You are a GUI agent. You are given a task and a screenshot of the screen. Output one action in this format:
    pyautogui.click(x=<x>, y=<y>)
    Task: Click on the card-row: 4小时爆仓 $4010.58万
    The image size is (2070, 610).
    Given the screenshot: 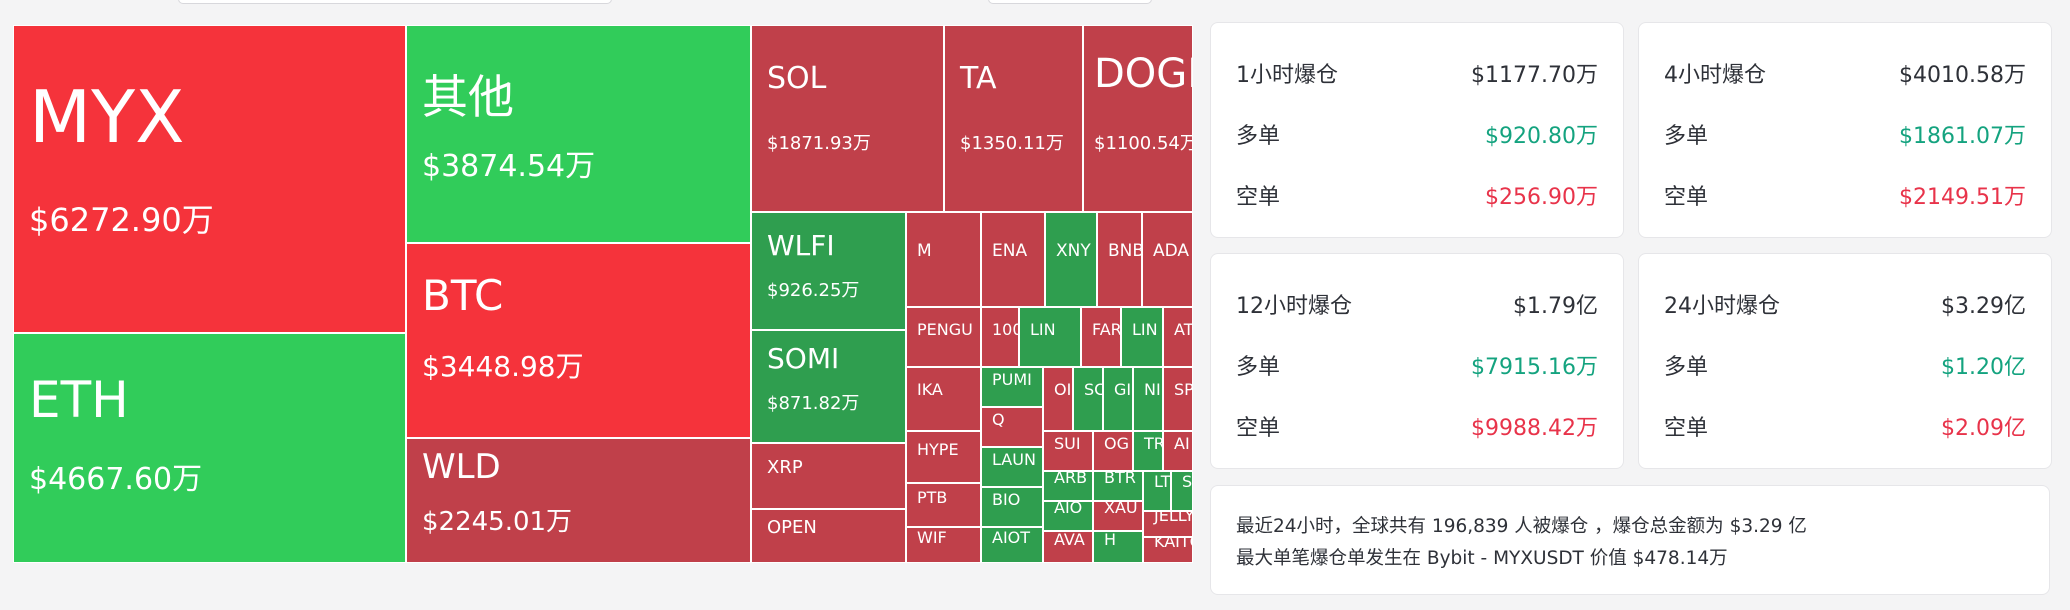 What is the action you would take?
    pyautogui.click(x=1845, y=72)
    